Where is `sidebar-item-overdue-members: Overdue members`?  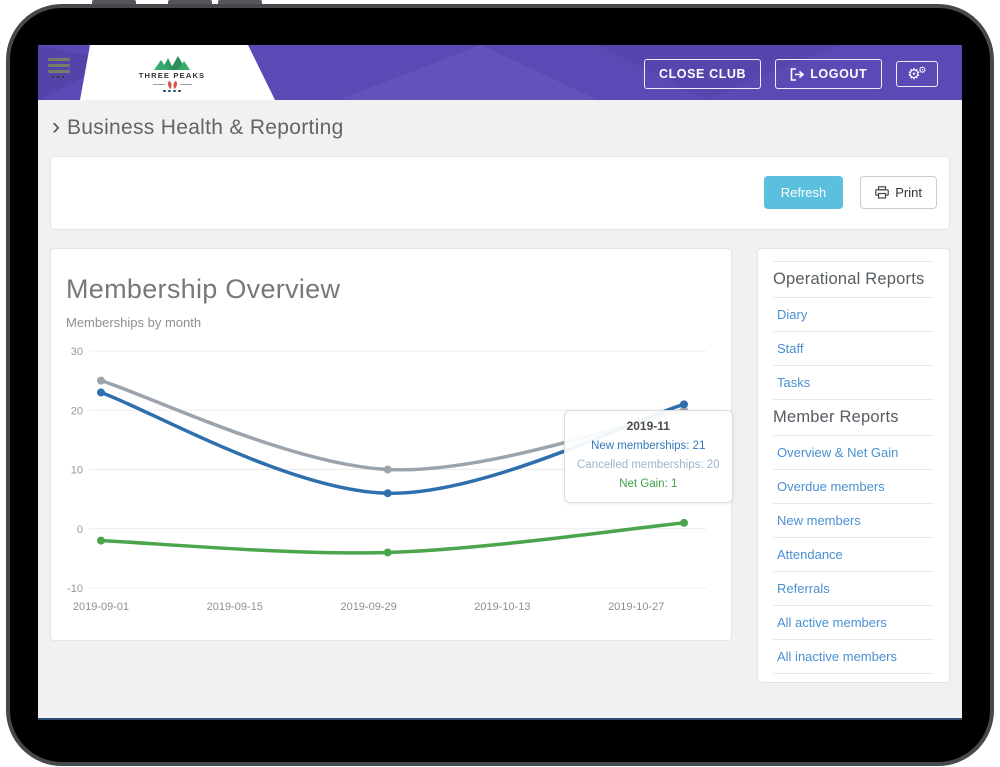 sidebar-item-overdue-members: Overdue members is located at coordinates (853, 487).